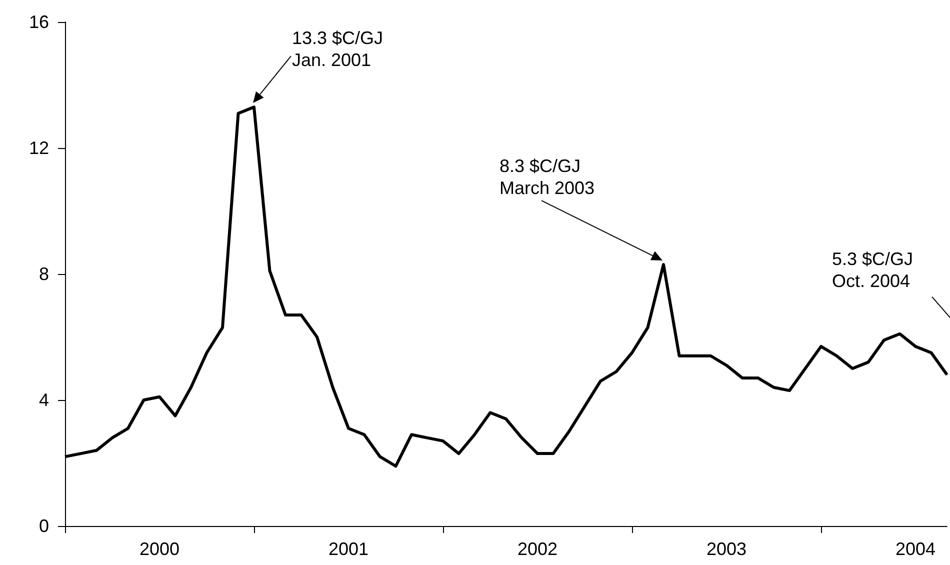  I want to click on annotation: 8.3 $C/GJ March 2003, so click(547, 176).